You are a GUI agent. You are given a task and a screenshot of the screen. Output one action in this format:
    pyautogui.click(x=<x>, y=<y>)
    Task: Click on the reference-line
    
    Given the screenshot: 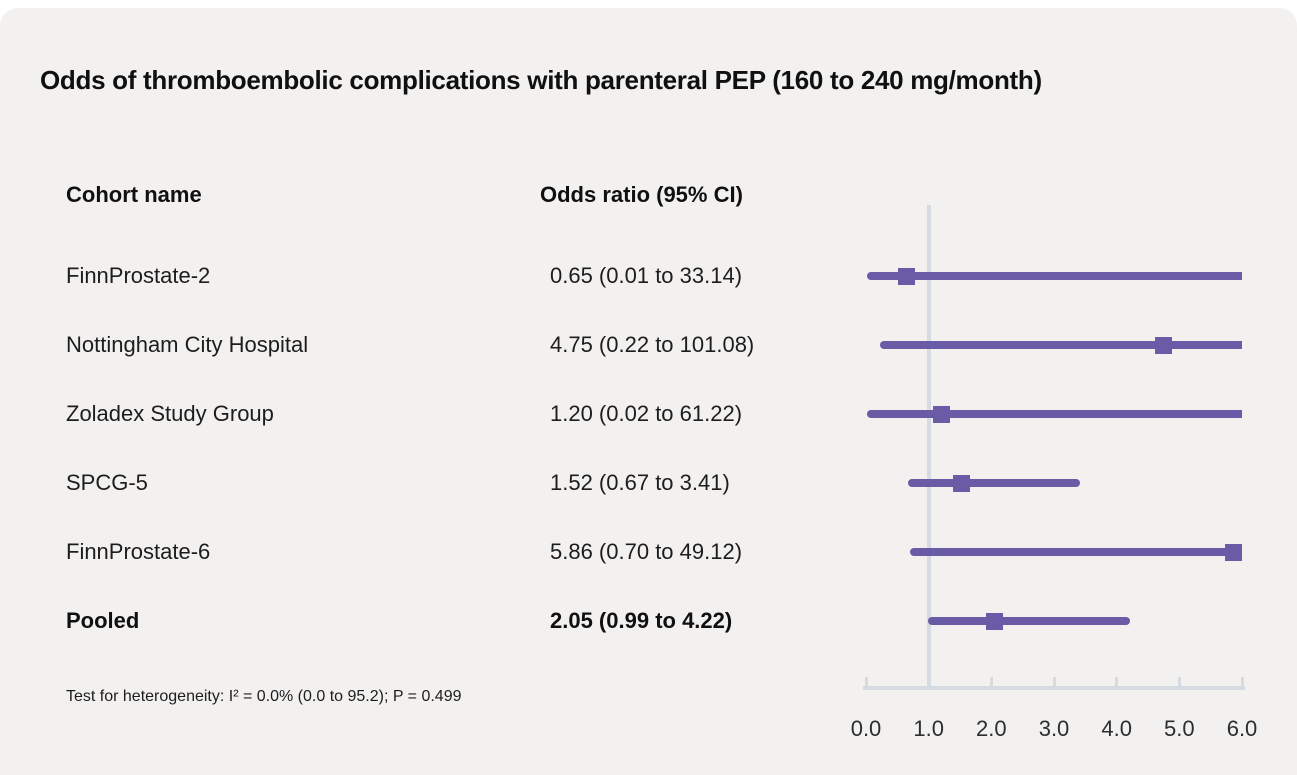 What is the action you would take?
    pyautogui.click(x=928, y=447)
    